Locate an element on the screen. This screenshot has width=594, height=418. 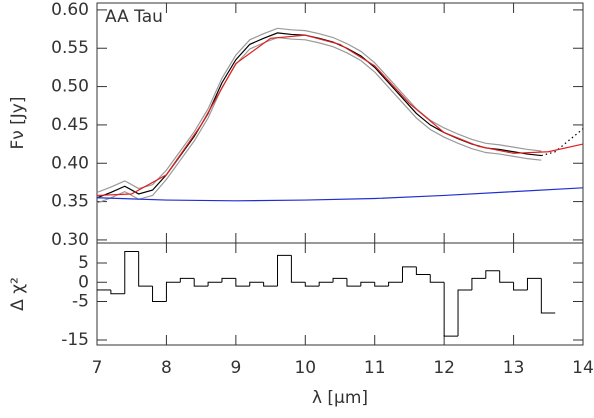
y-tick-label: 0.50 is located at coordinates (70, 87).